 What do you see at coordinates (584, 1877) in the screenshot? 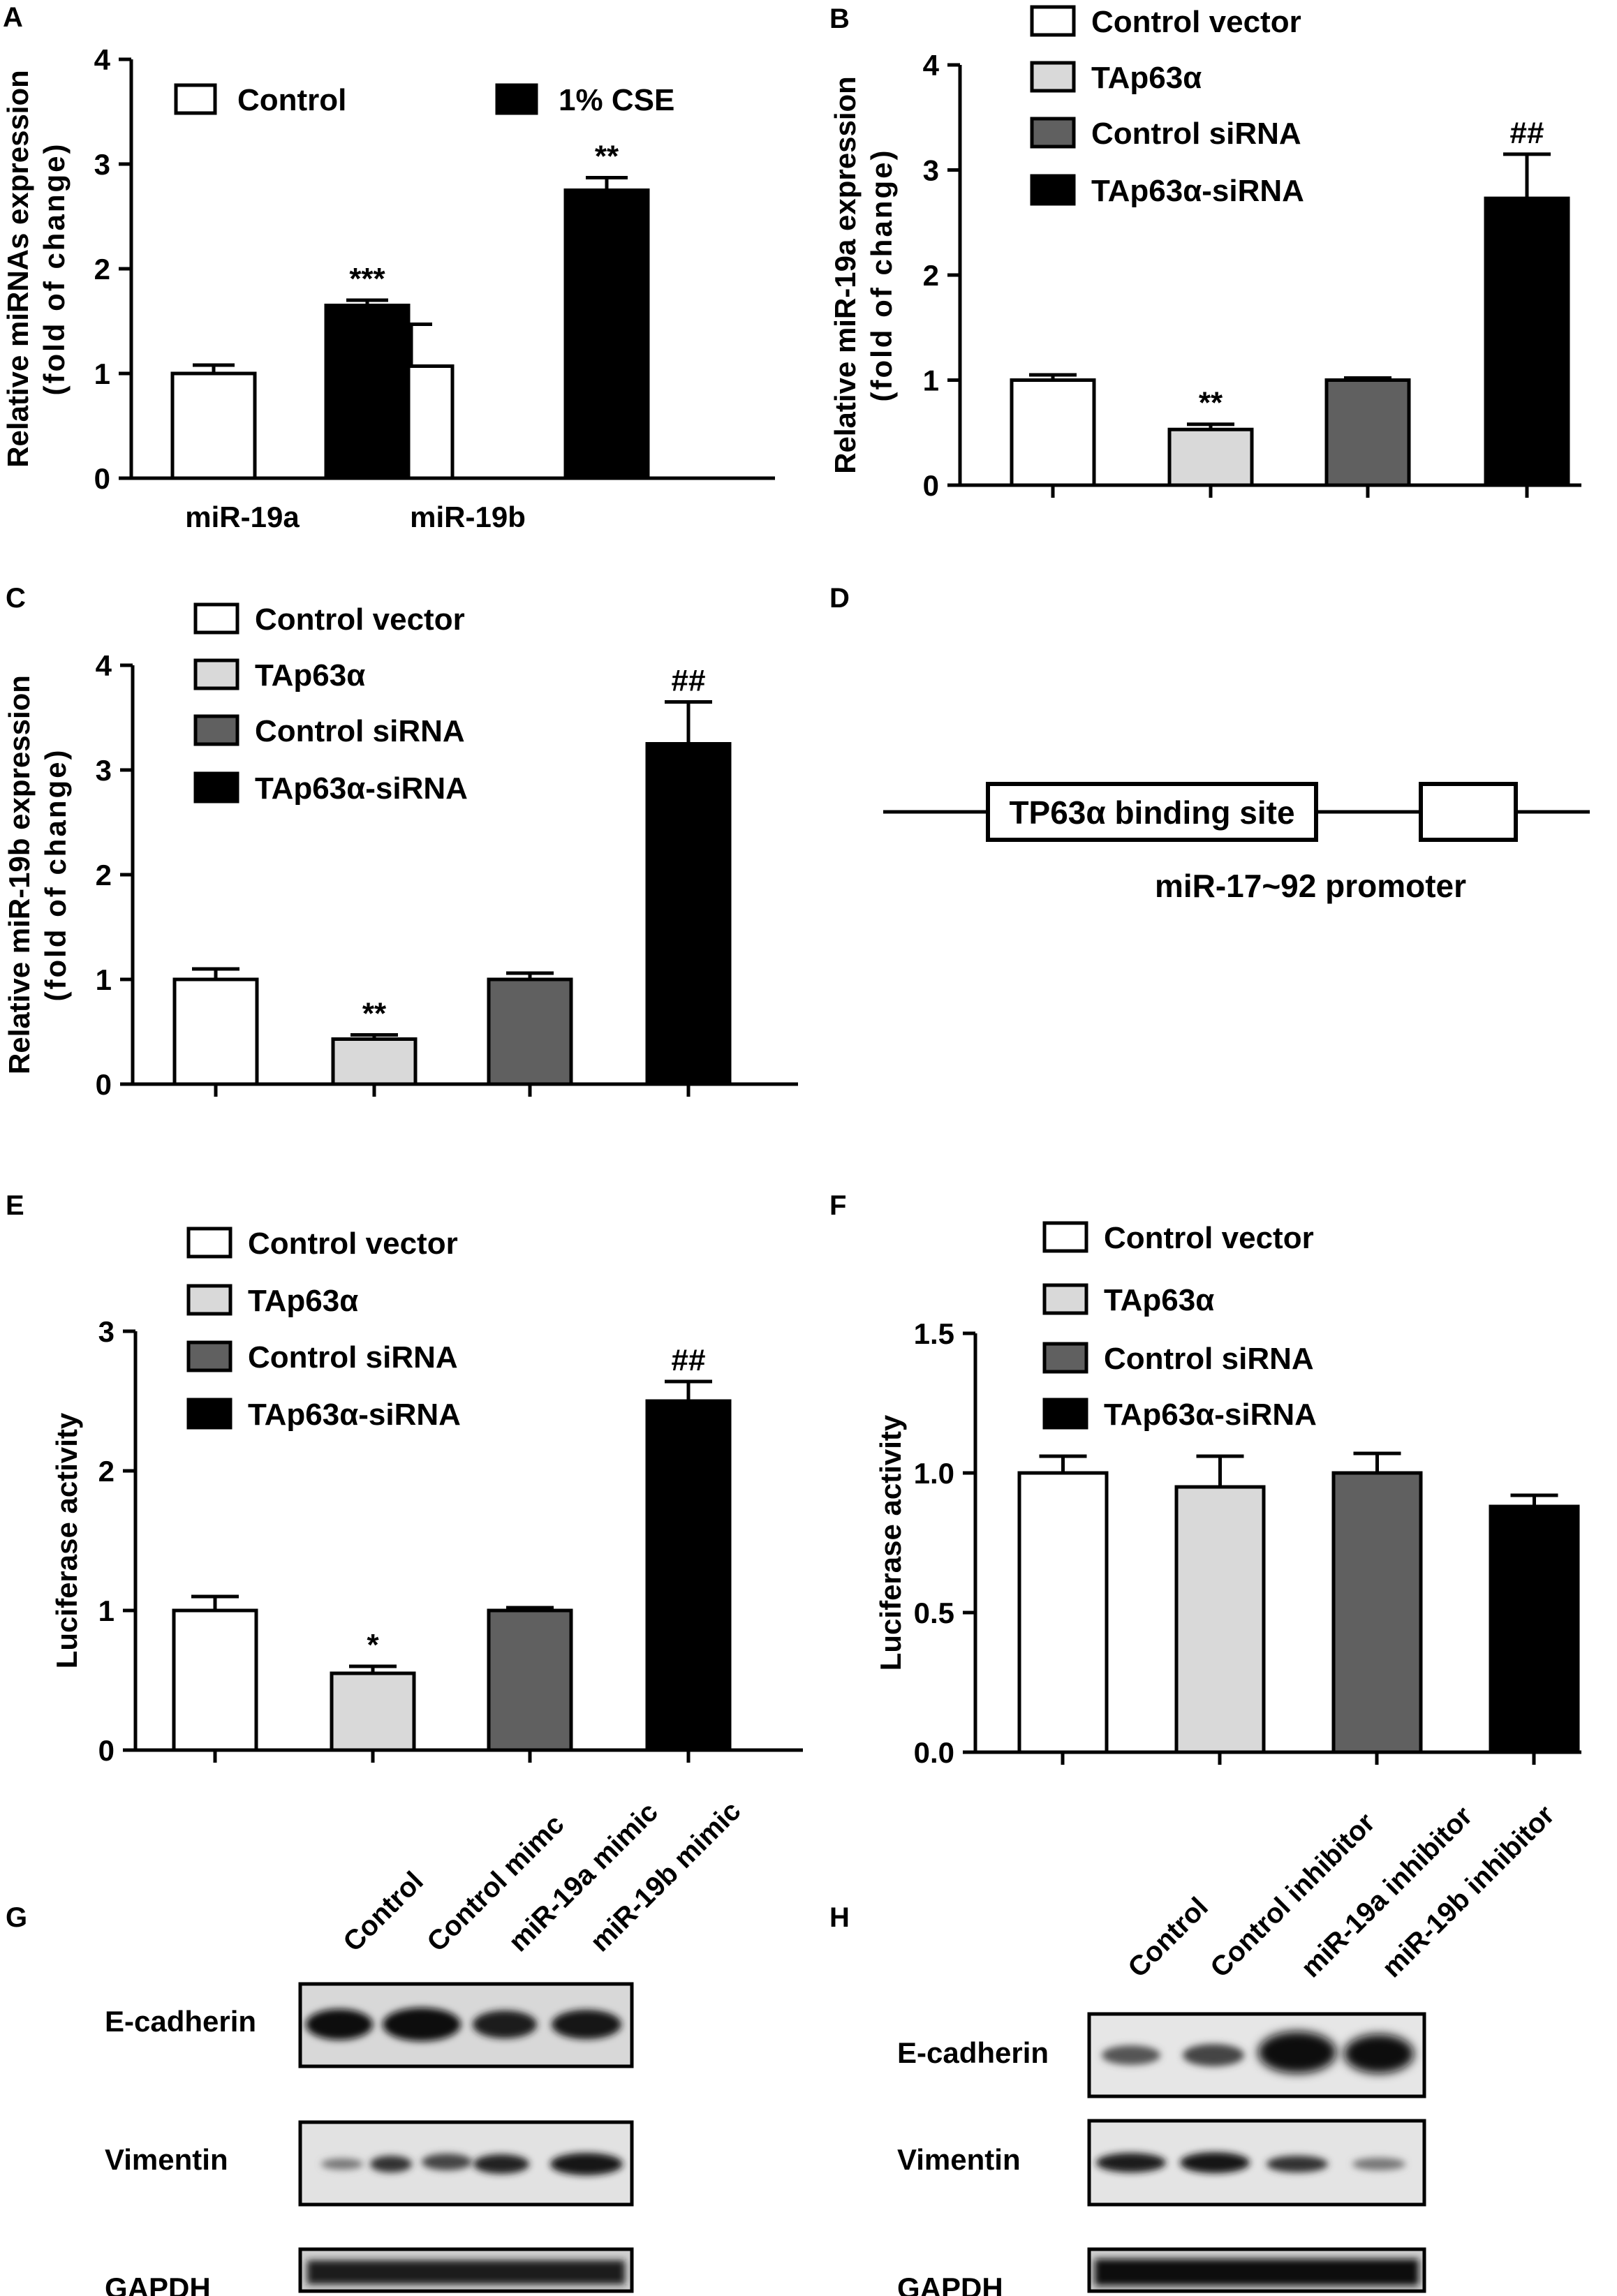
I see `lane-label: miR-19a mimic` at bounding box center [584, 1877].